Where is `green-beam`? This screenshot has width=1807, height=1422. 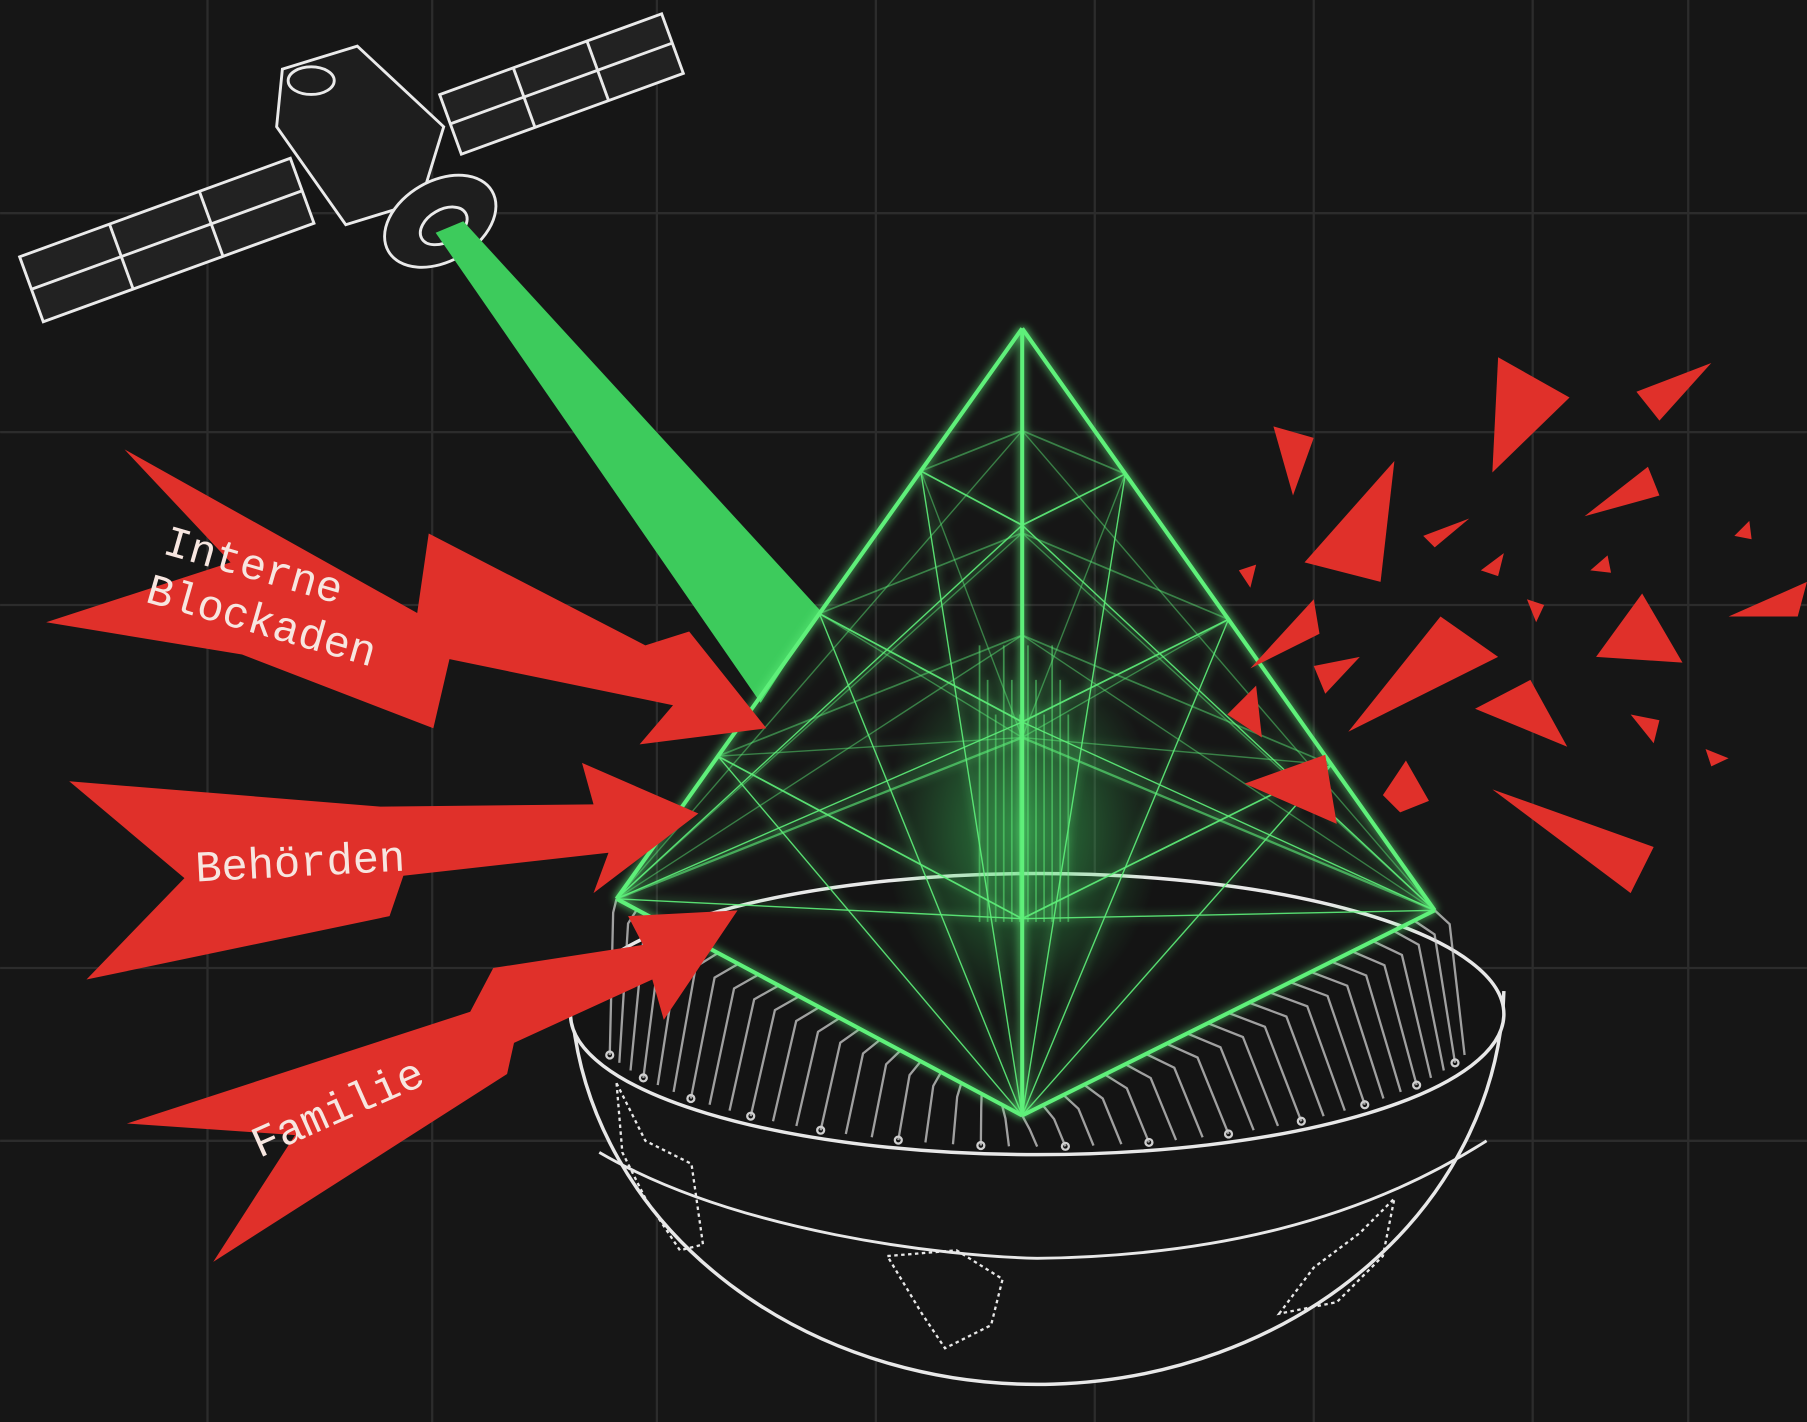
green-beam is located at coordinates (628, 462).